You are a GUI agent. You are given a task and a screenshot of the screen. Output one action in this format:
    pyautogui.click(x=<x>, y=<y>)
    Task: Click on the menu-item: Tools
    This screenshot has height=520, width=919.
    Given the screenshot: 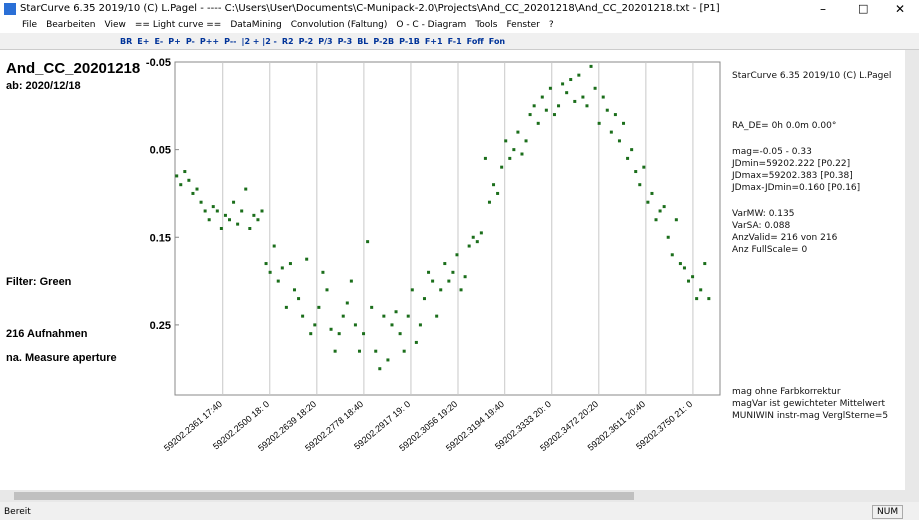 What is the action you would take?
    pyautogui.click(x=486, y=25)
    